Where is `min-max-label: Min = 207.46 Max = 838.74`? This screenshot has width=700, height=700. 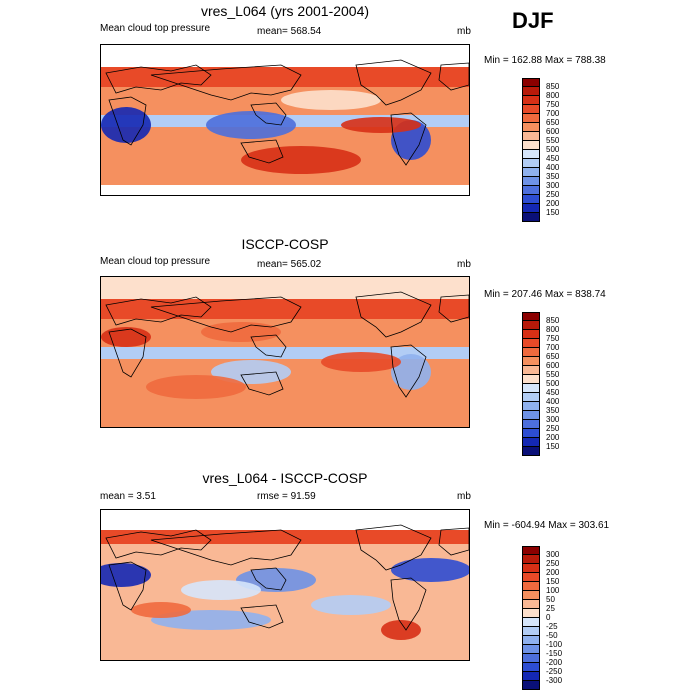 min-max-label: Min = 207.46 Max = 838.74 is located at coordinates (545, 294).